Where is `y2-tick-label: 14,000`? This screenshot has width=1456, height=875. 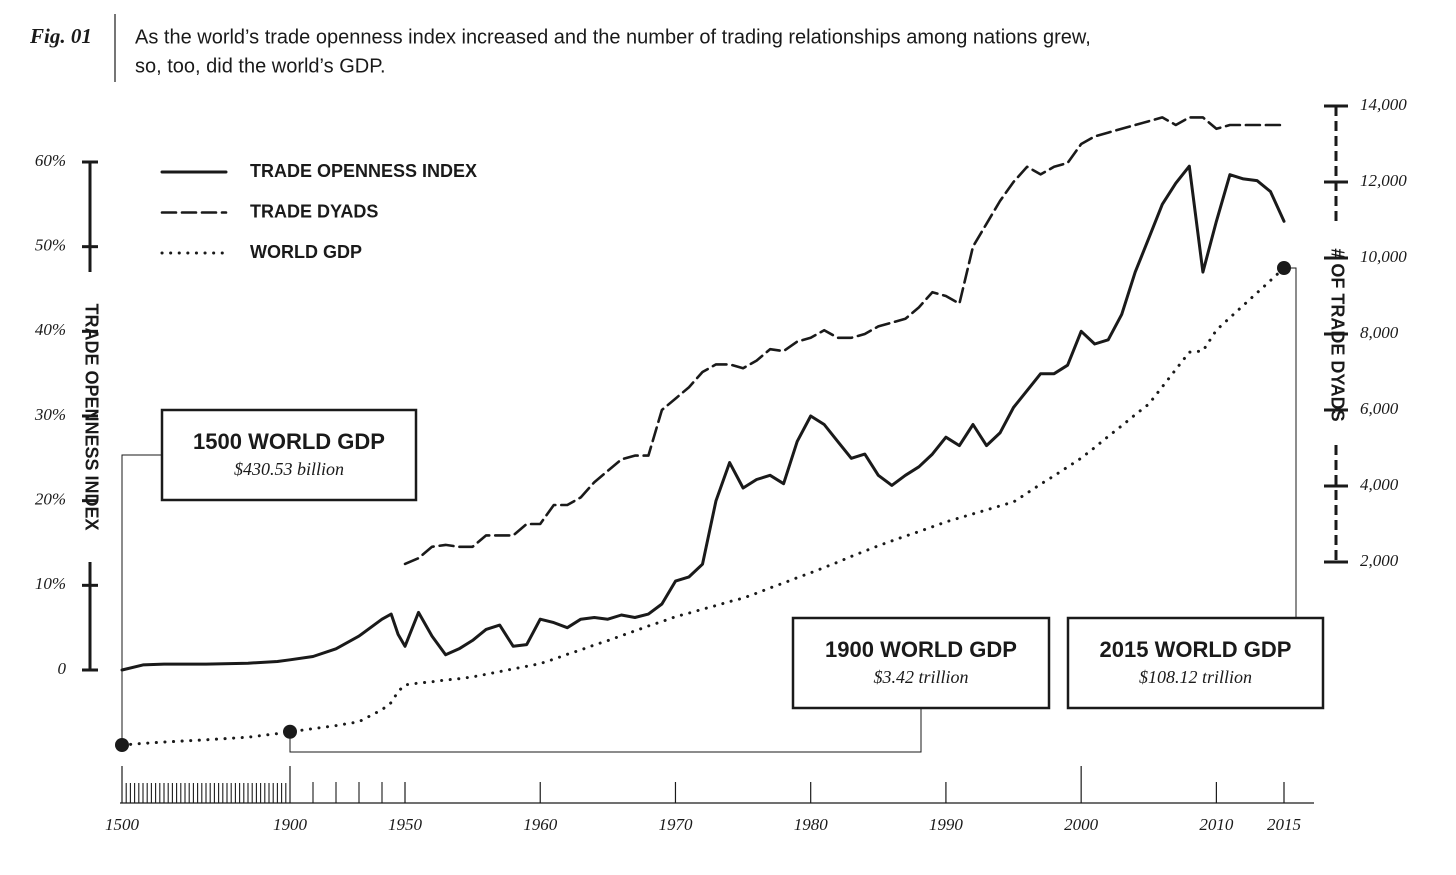 y2-tick-label: 14,000 is located at coordinates (1383, 104).